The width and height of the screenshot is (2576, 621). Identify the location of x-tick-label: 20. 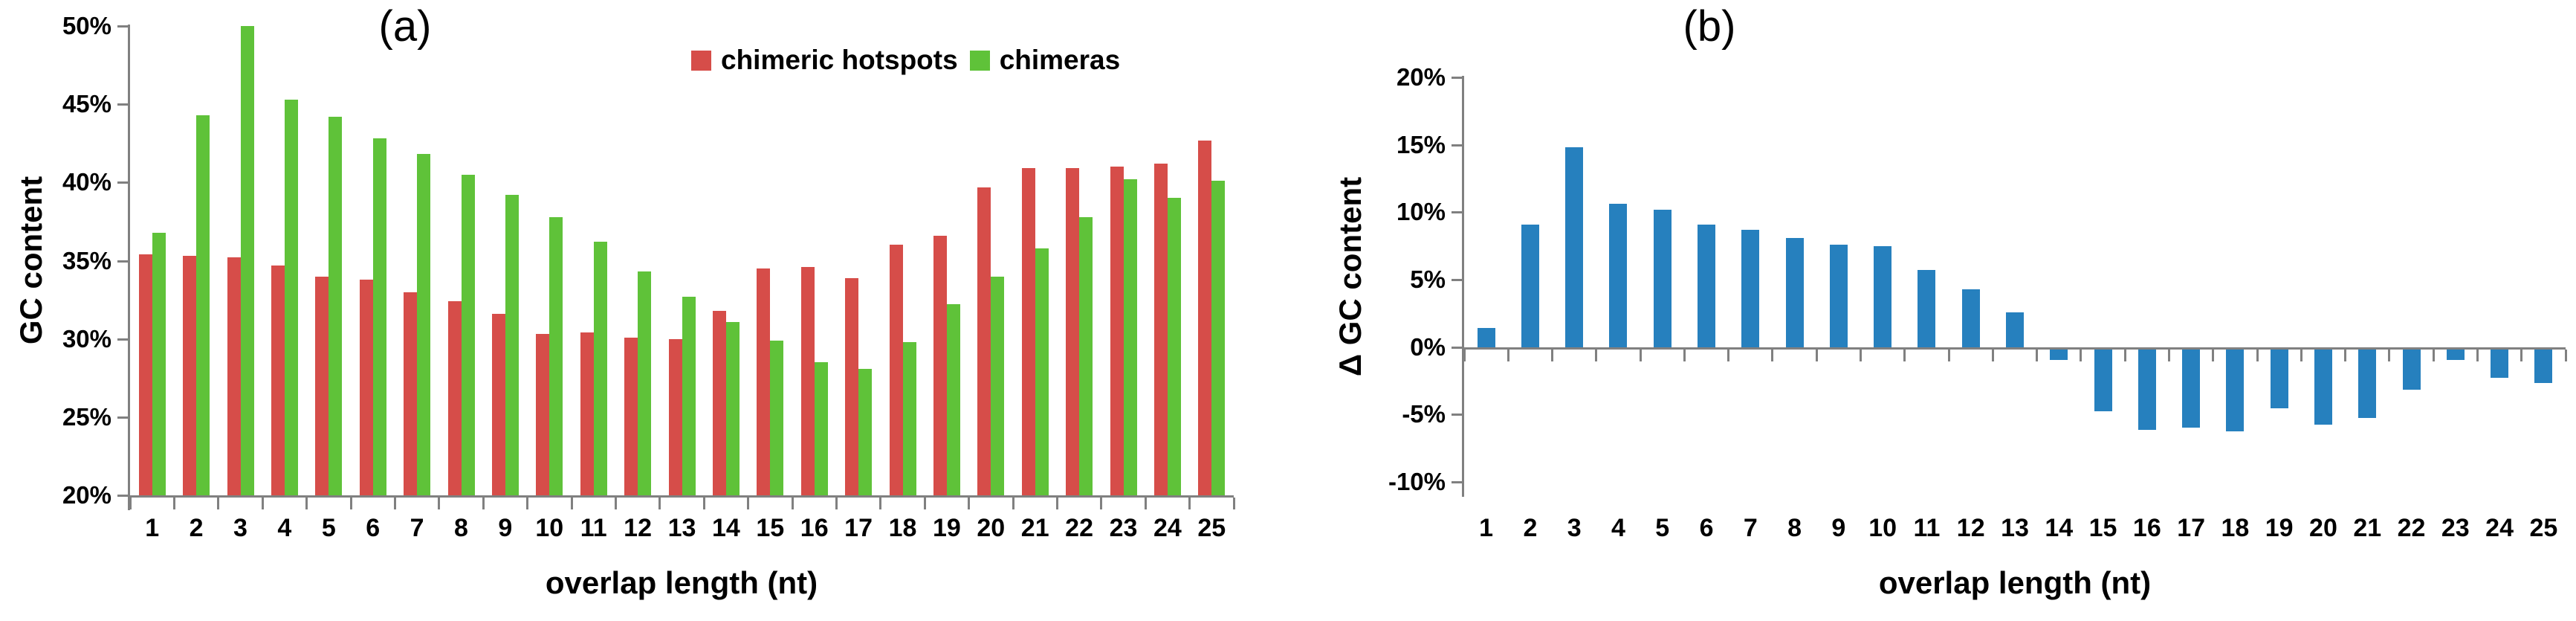
(992, 528).